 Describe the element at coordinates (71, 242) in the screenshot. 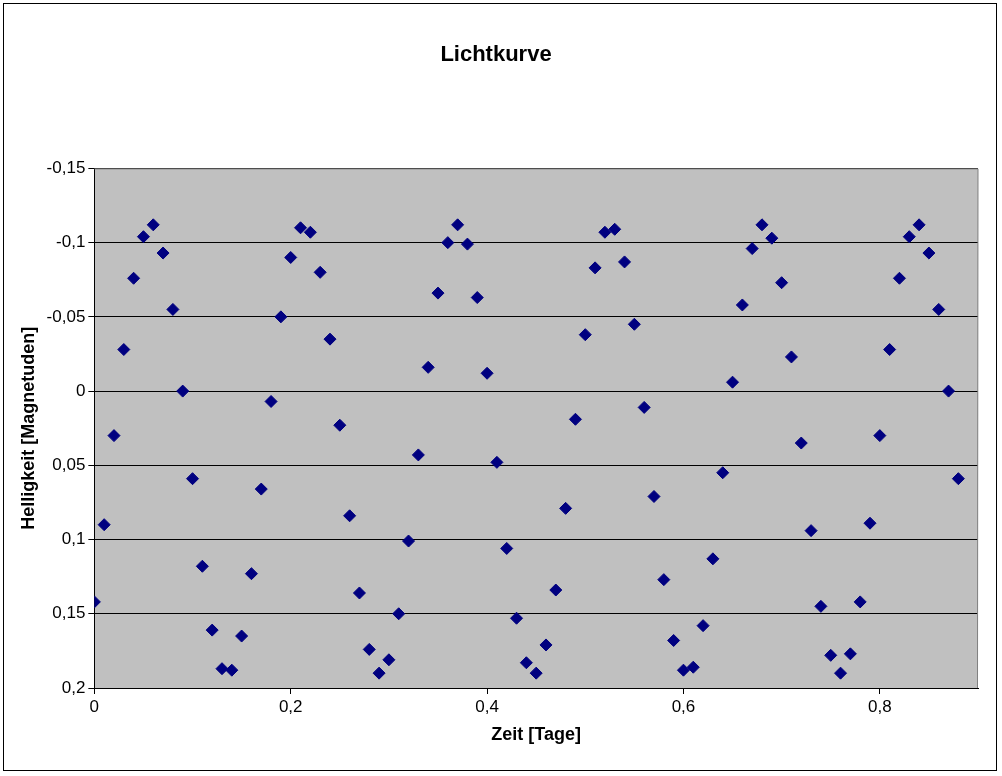

I see `y-tick-label: -0,1` at that location.